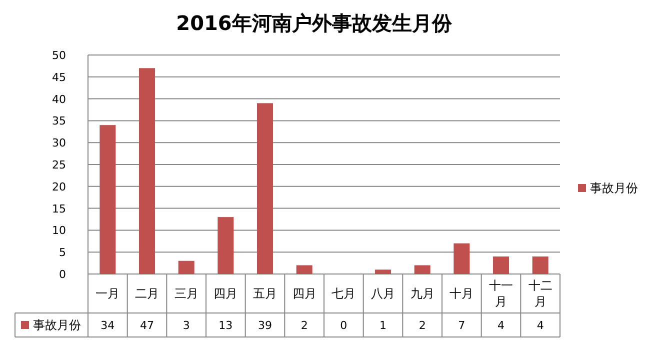 The image size is (660, 340). I want to click on y-tick-label: 0, so click(62, 274).